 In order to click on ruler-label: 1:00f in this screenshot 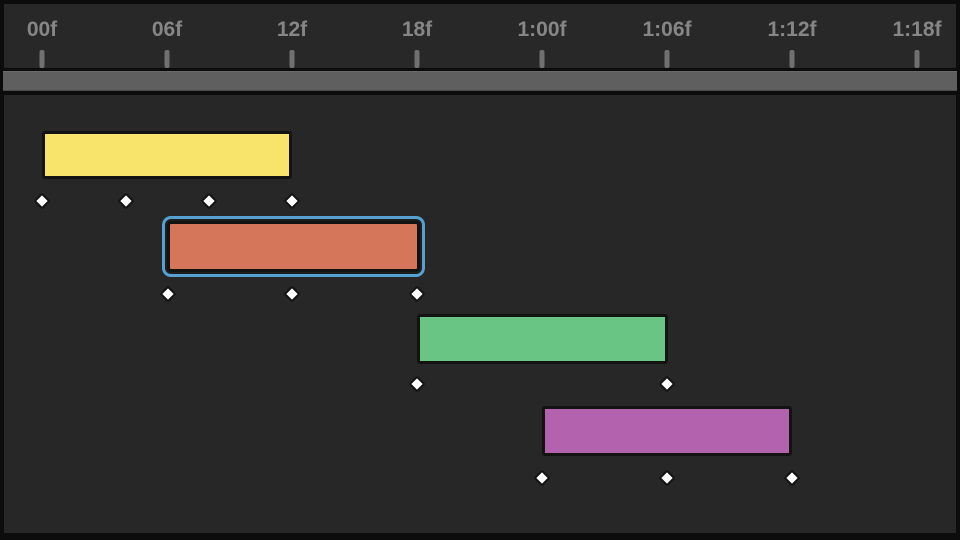, I will do `click(542, 29)`.